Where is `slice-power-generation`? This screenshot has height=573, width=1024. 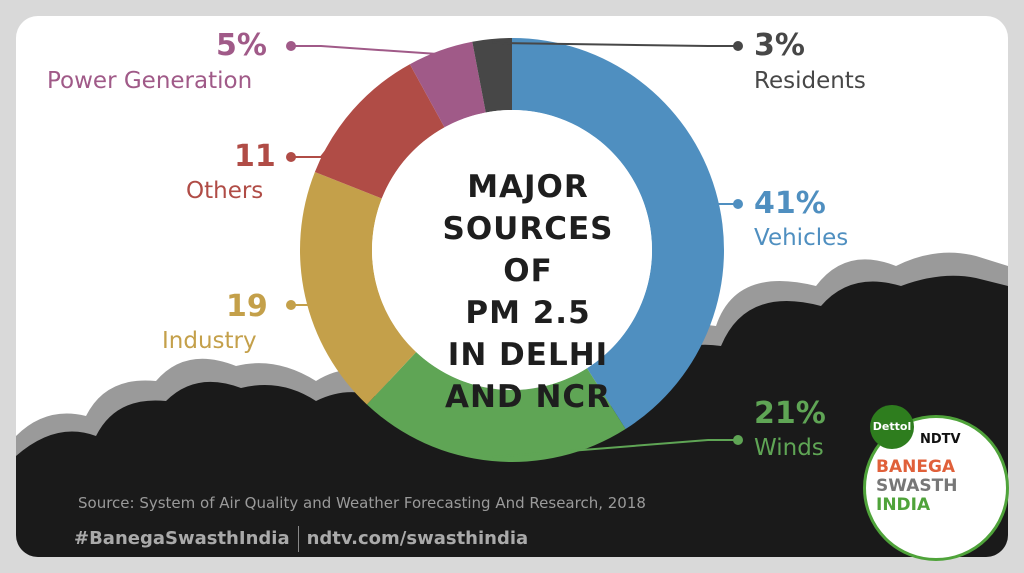 slice-power-generation is located at coordinates (447, 84).